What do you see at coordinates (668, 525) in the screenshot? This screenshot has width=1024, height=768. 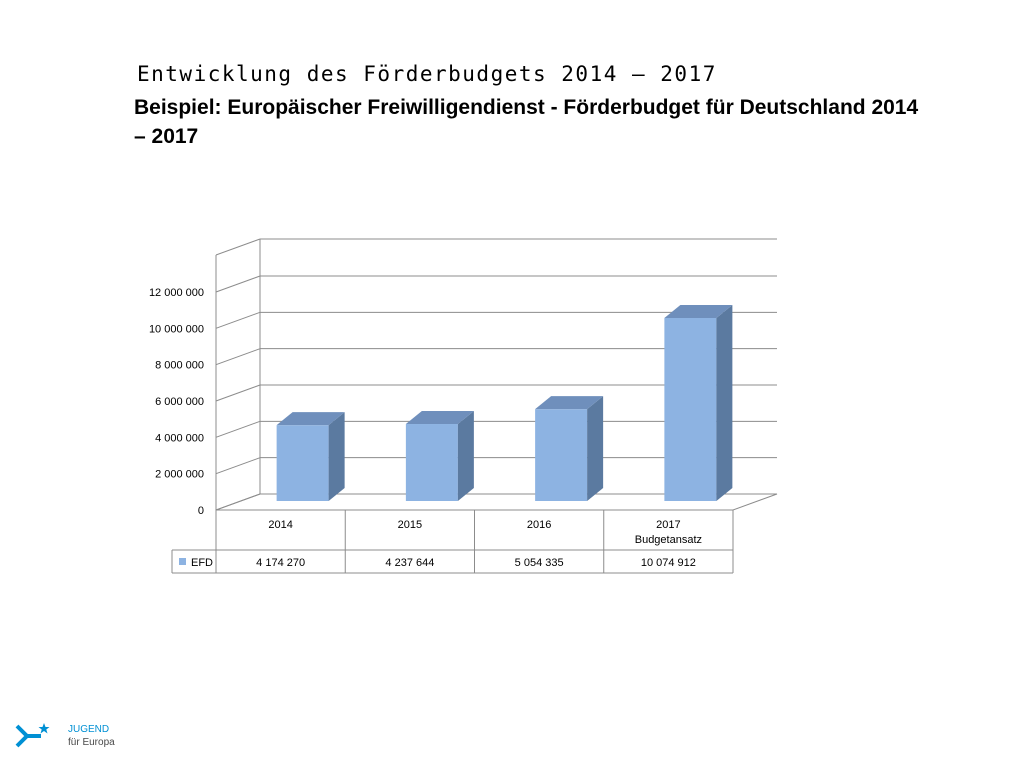 I see `x-tick-label: 2017` at bounding box center [668, 525].